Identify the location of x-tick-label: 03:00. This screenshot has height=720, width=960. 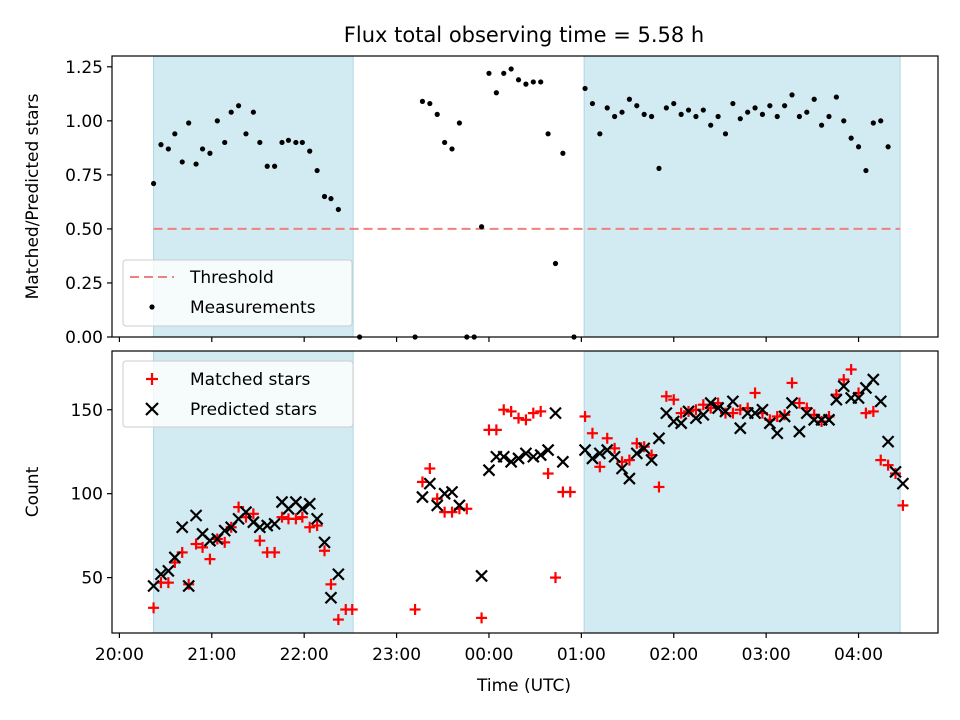
(766, 655).